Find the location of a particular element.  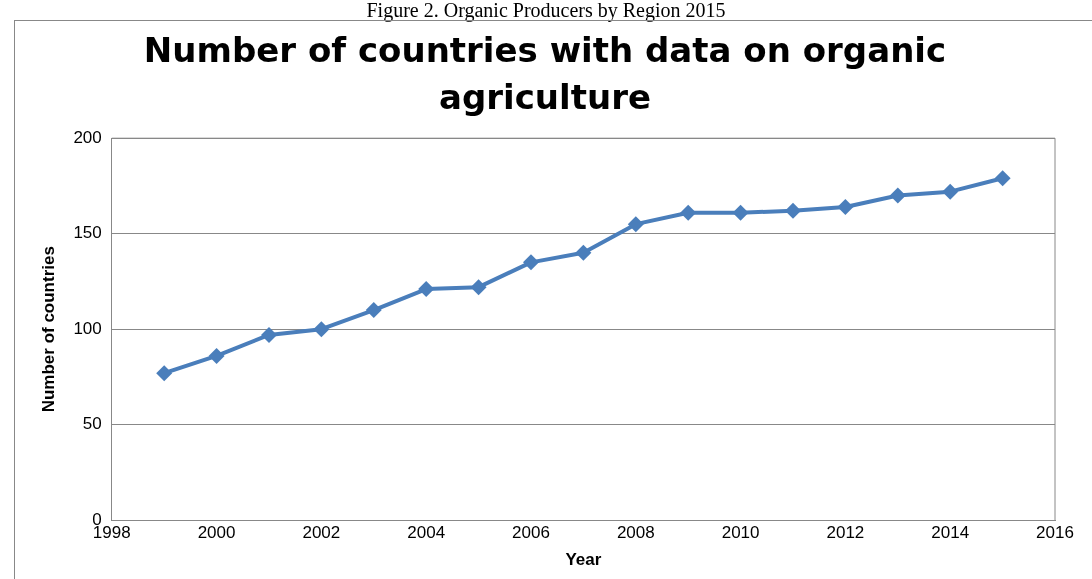

y-tick-label: 200 is located at coordinates (87, 137).